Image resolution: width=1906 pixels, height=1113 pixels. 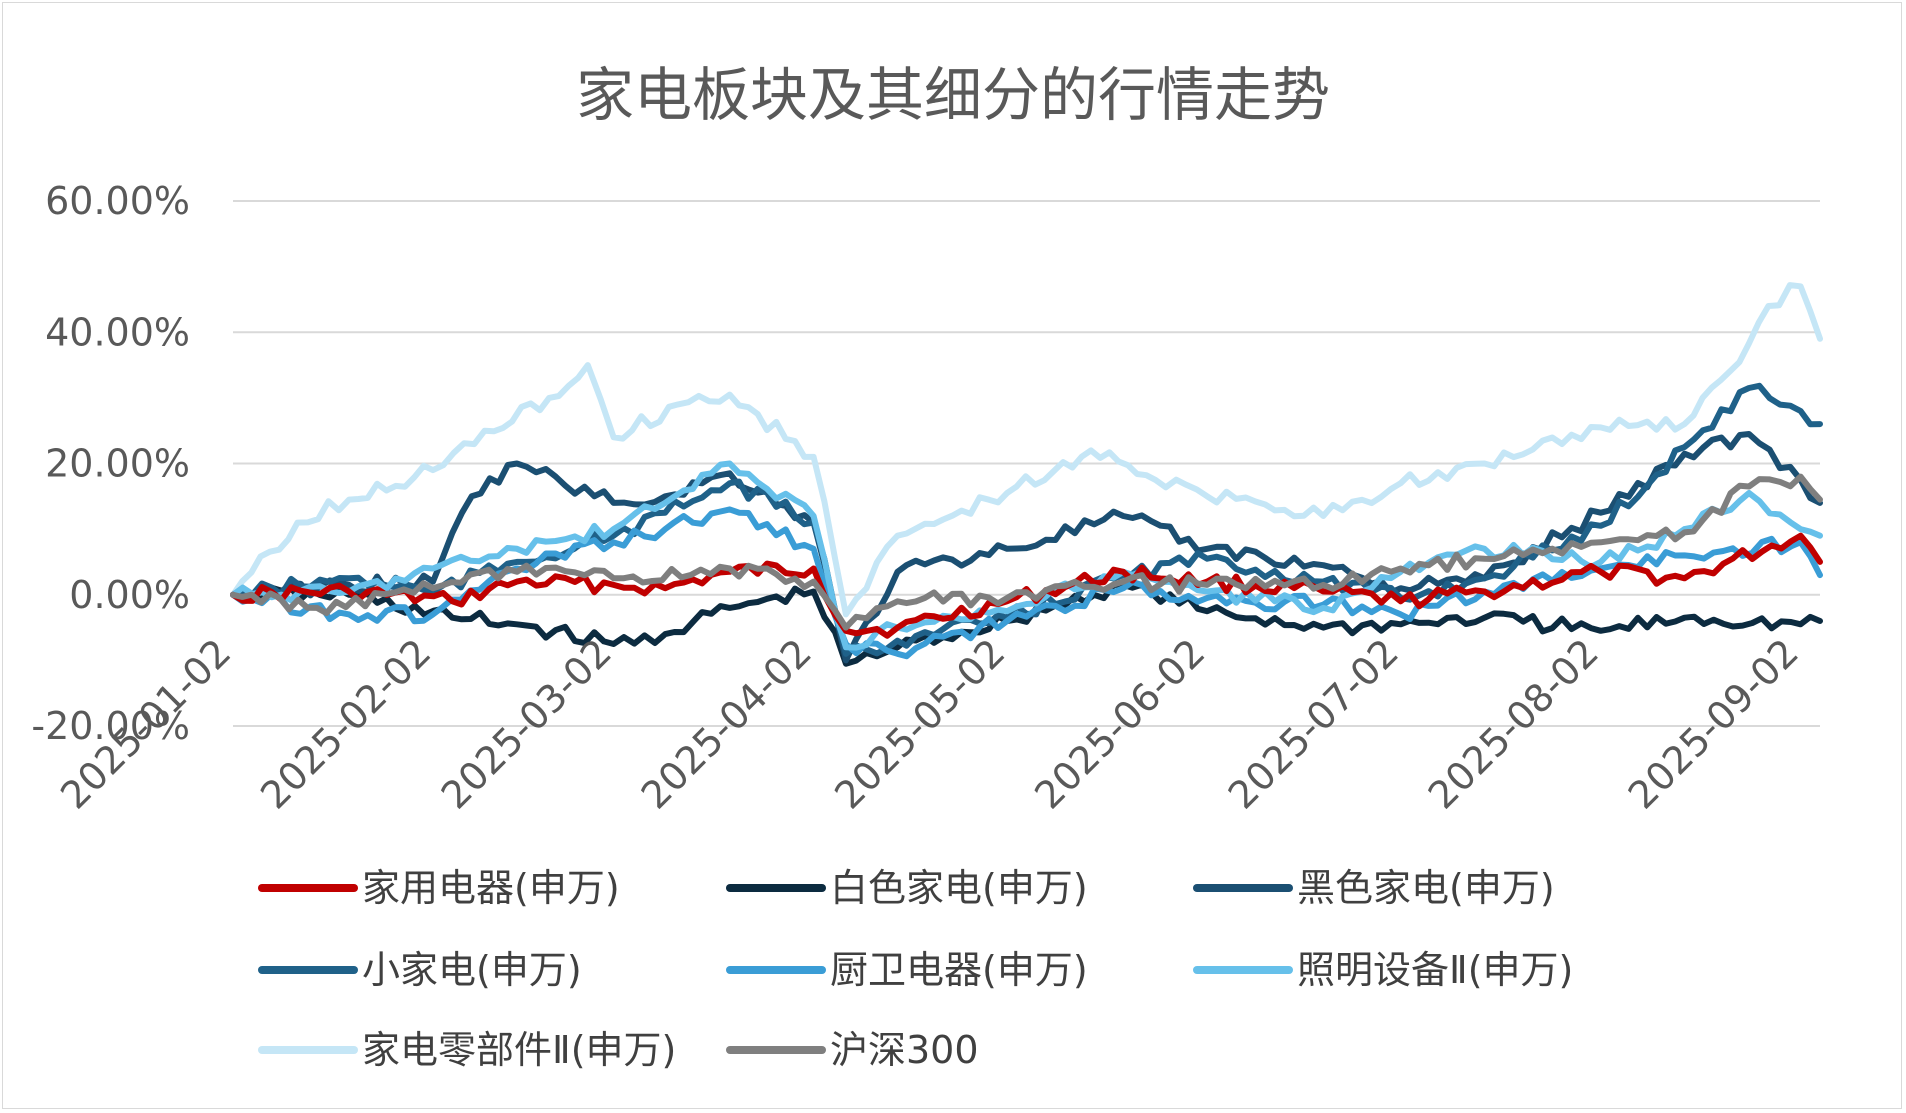 What do you see at coordinates (491, 888) in the screenshot?
I see `legend-label: 家用电器(申万)` at bounding box center [491, 888].